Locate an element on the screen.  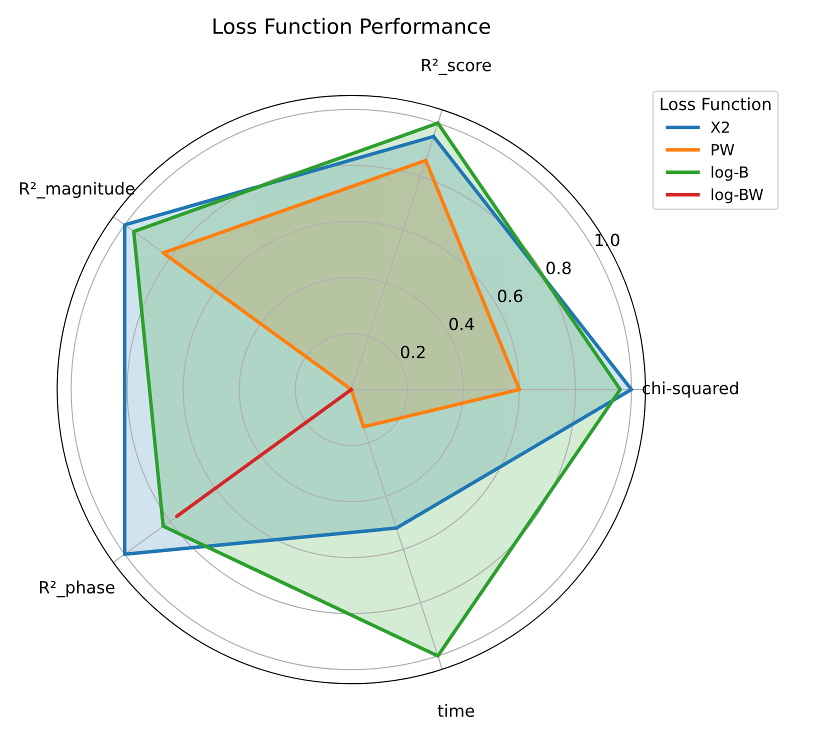
y-tick-label: 0.4 is located at coordinates (461, 324).